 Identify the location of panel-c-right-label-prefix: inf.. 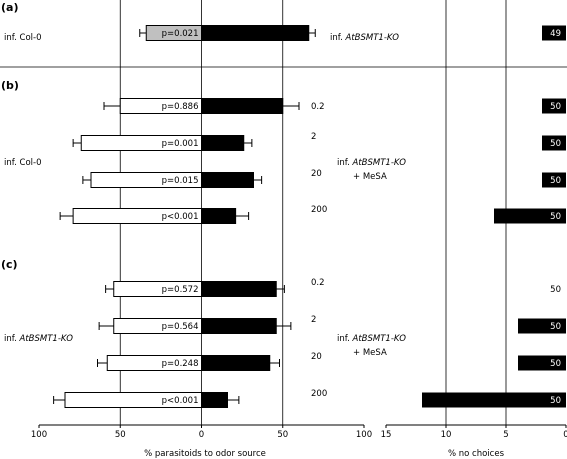
(345, 339).